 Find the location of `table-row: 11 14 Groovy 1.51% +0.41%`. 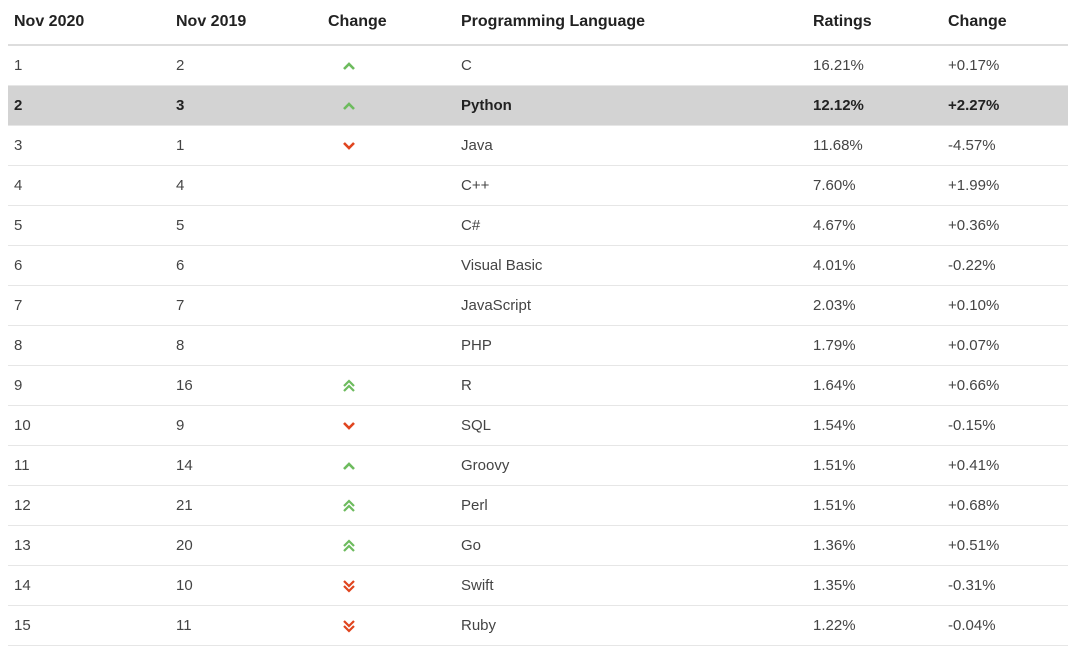

table-row: 11 14 Groovy 1.51% +0.41% is located at coordinates (538, 465).